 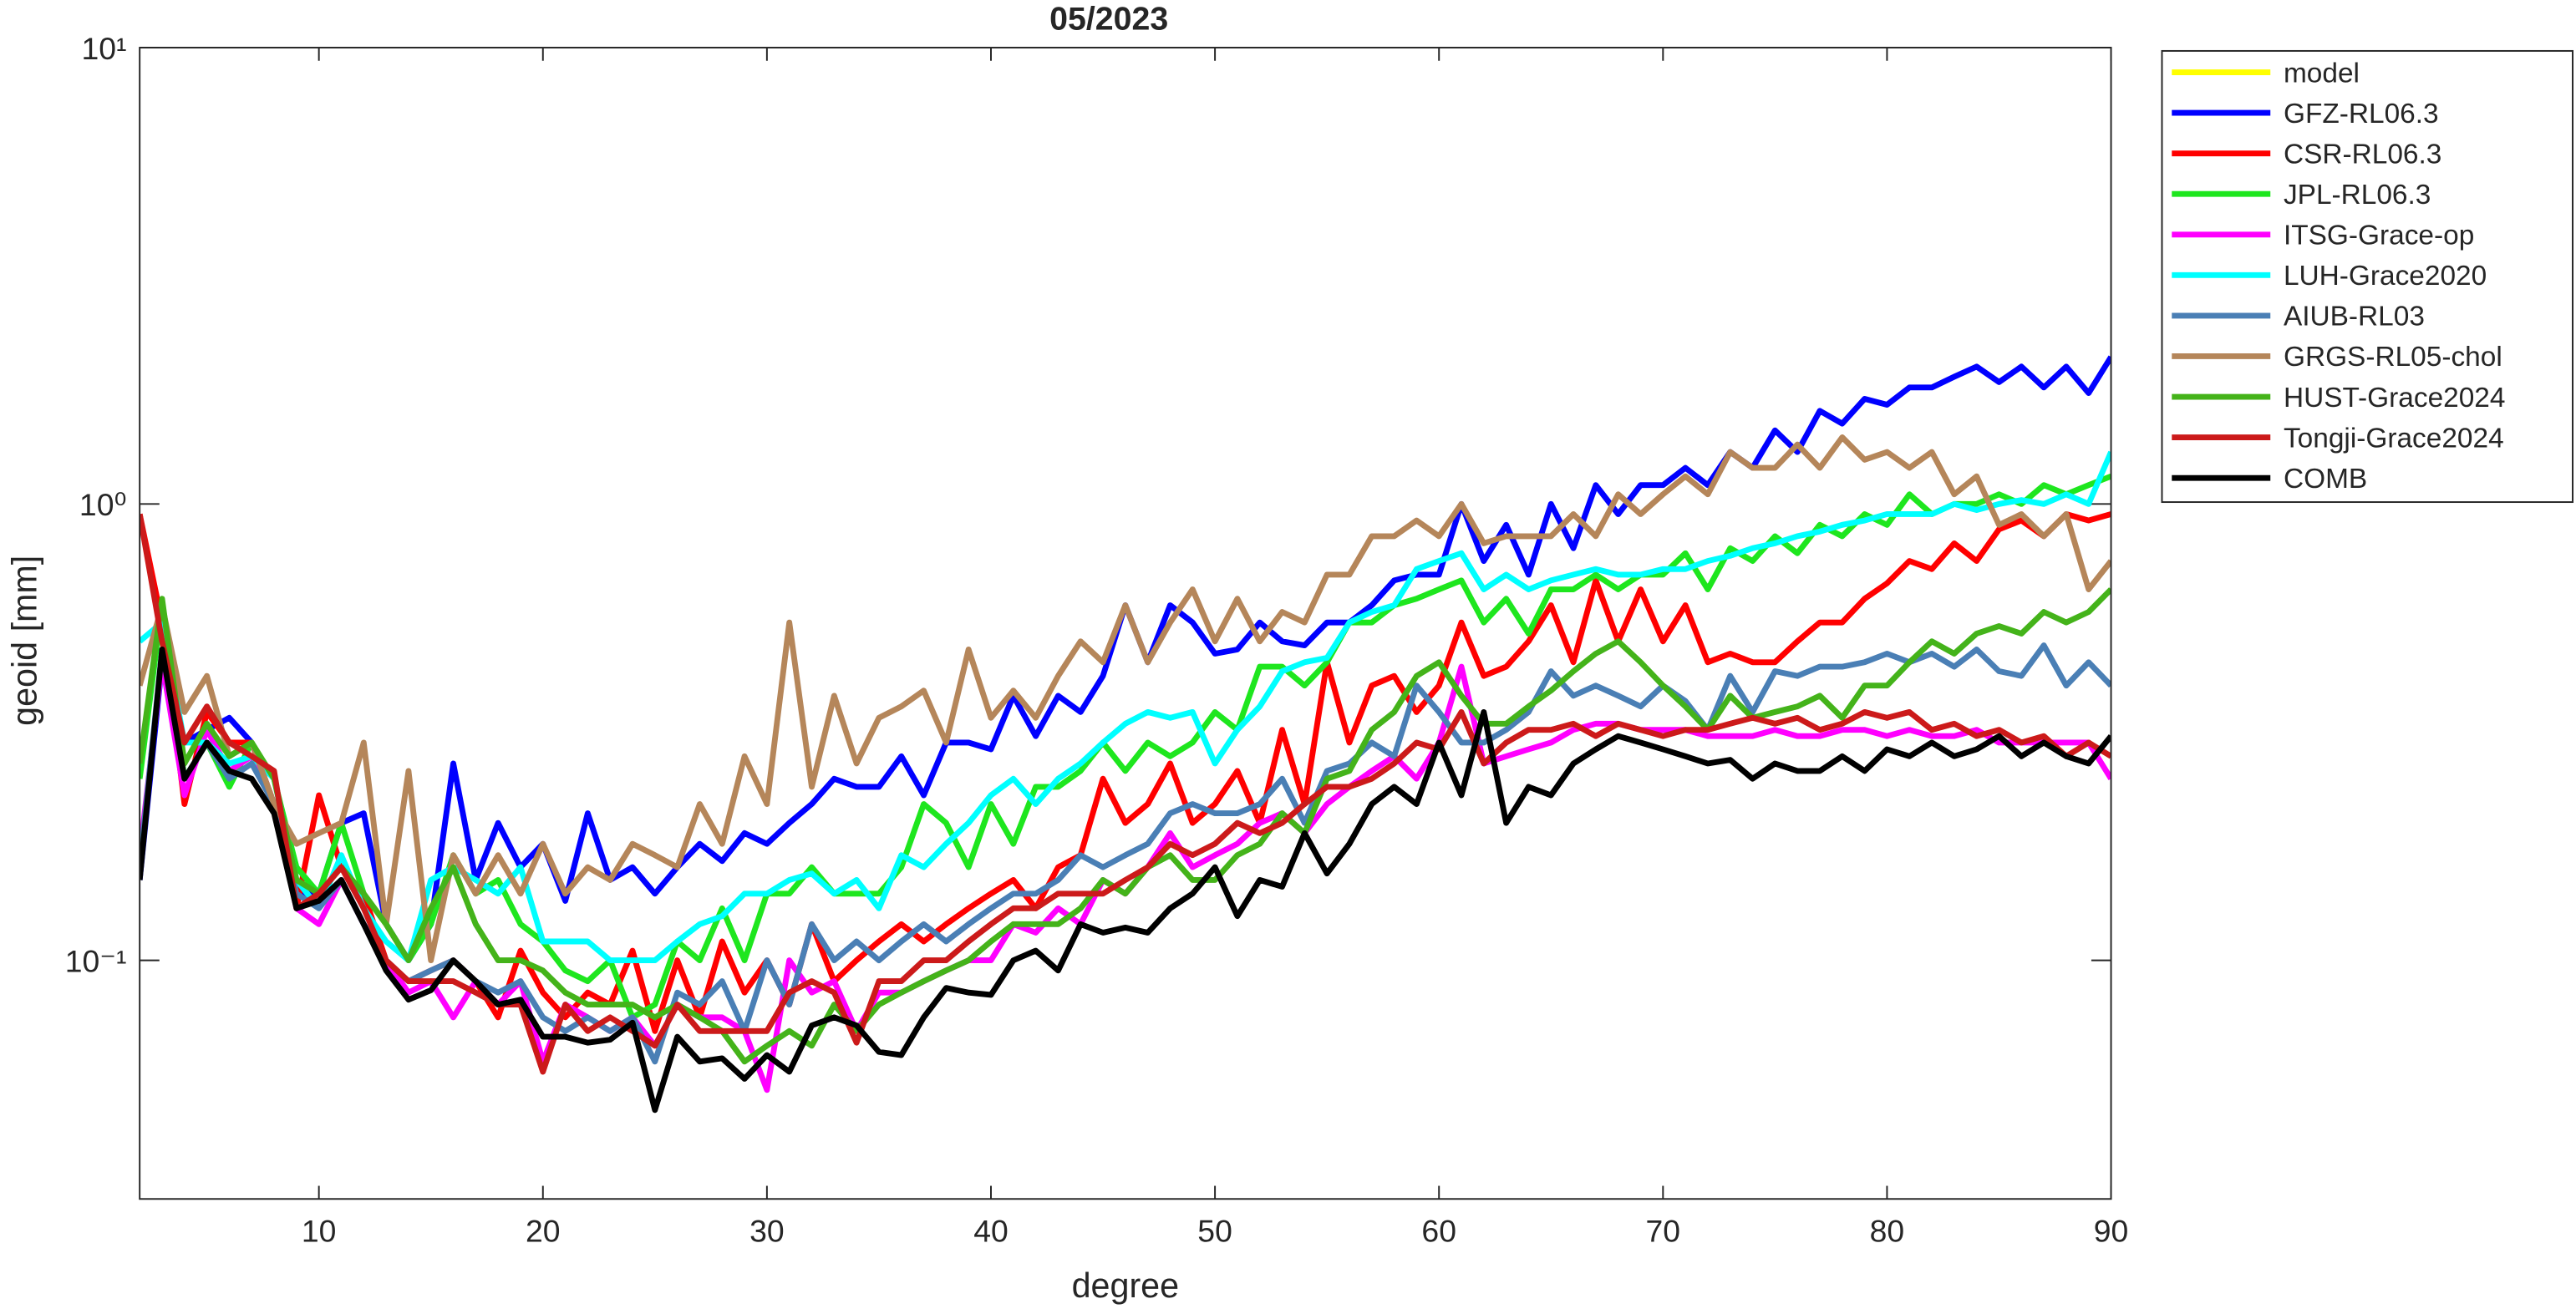 I want to click on x-tick-label: 10, so click(x=319, y=1230).